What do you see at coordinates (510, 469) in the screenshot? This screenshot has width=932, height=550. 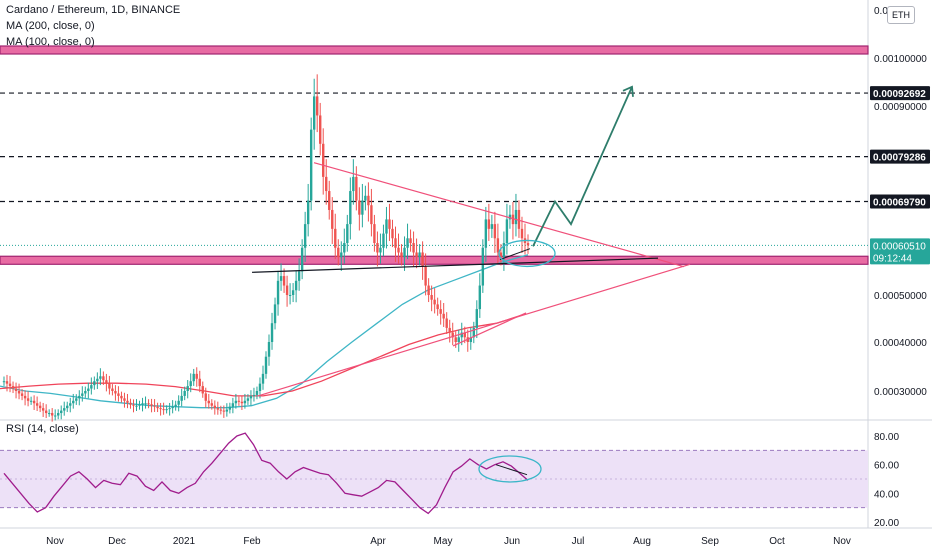 I see `rsi-highlight-ellipse` at bounding box center [510, 469].